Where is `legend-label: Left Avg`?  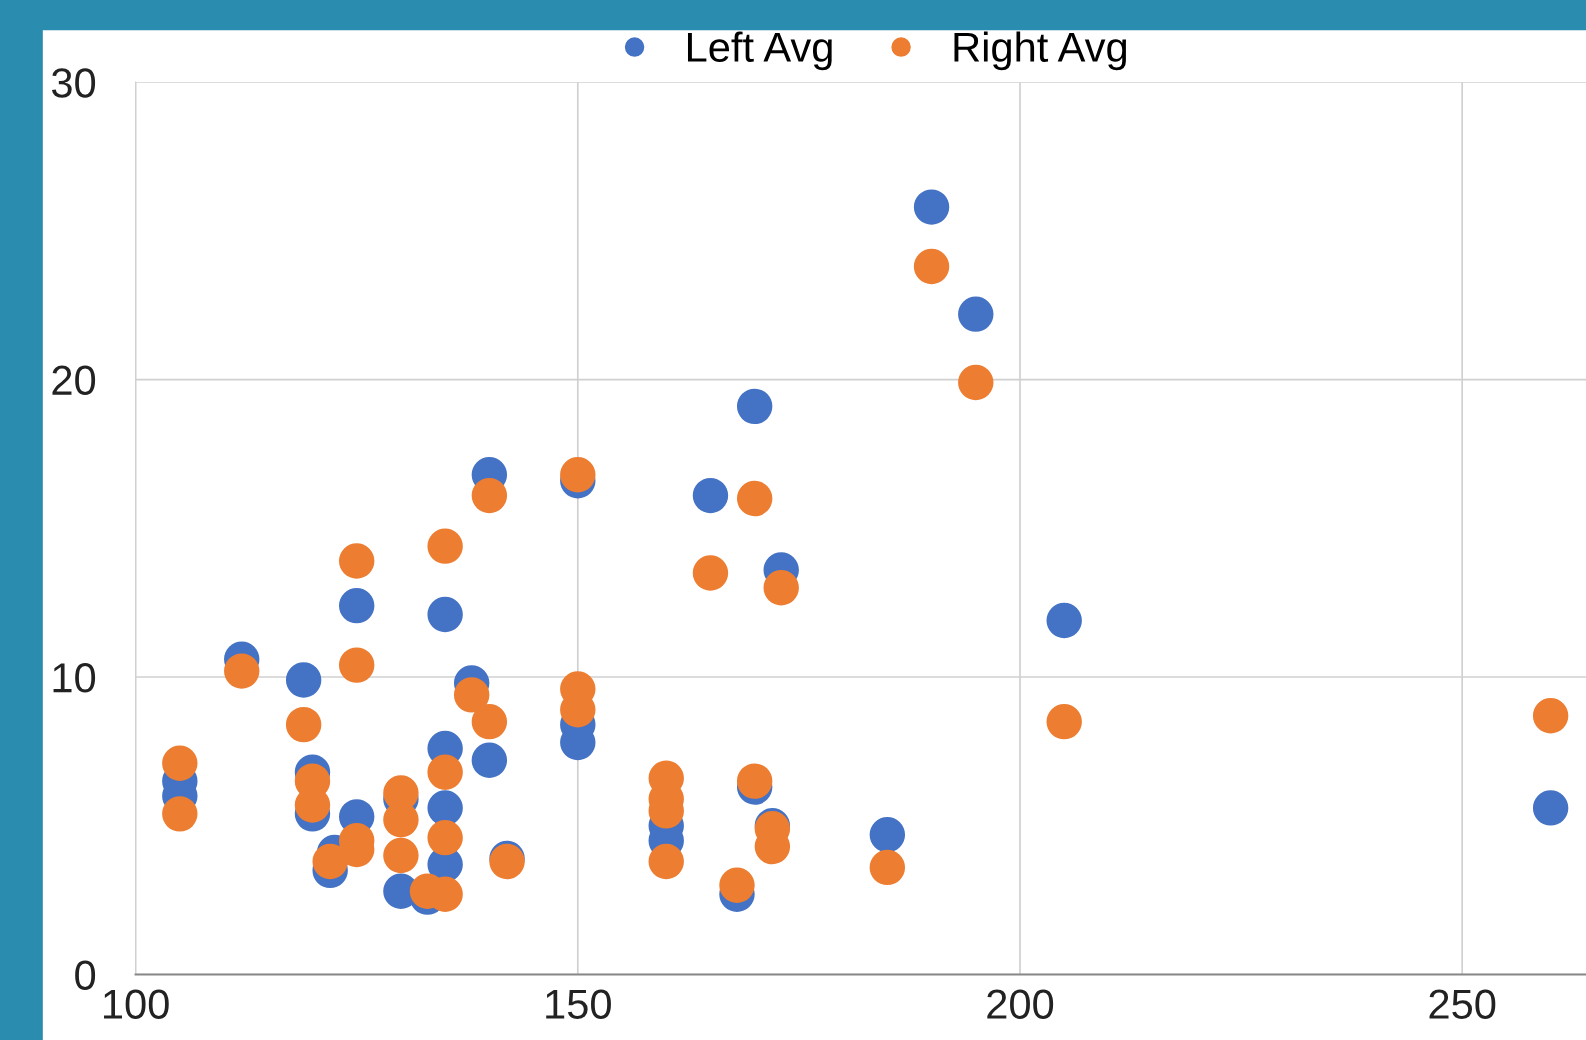 legend-label: Left Avg is located at coordinates (759, 51).